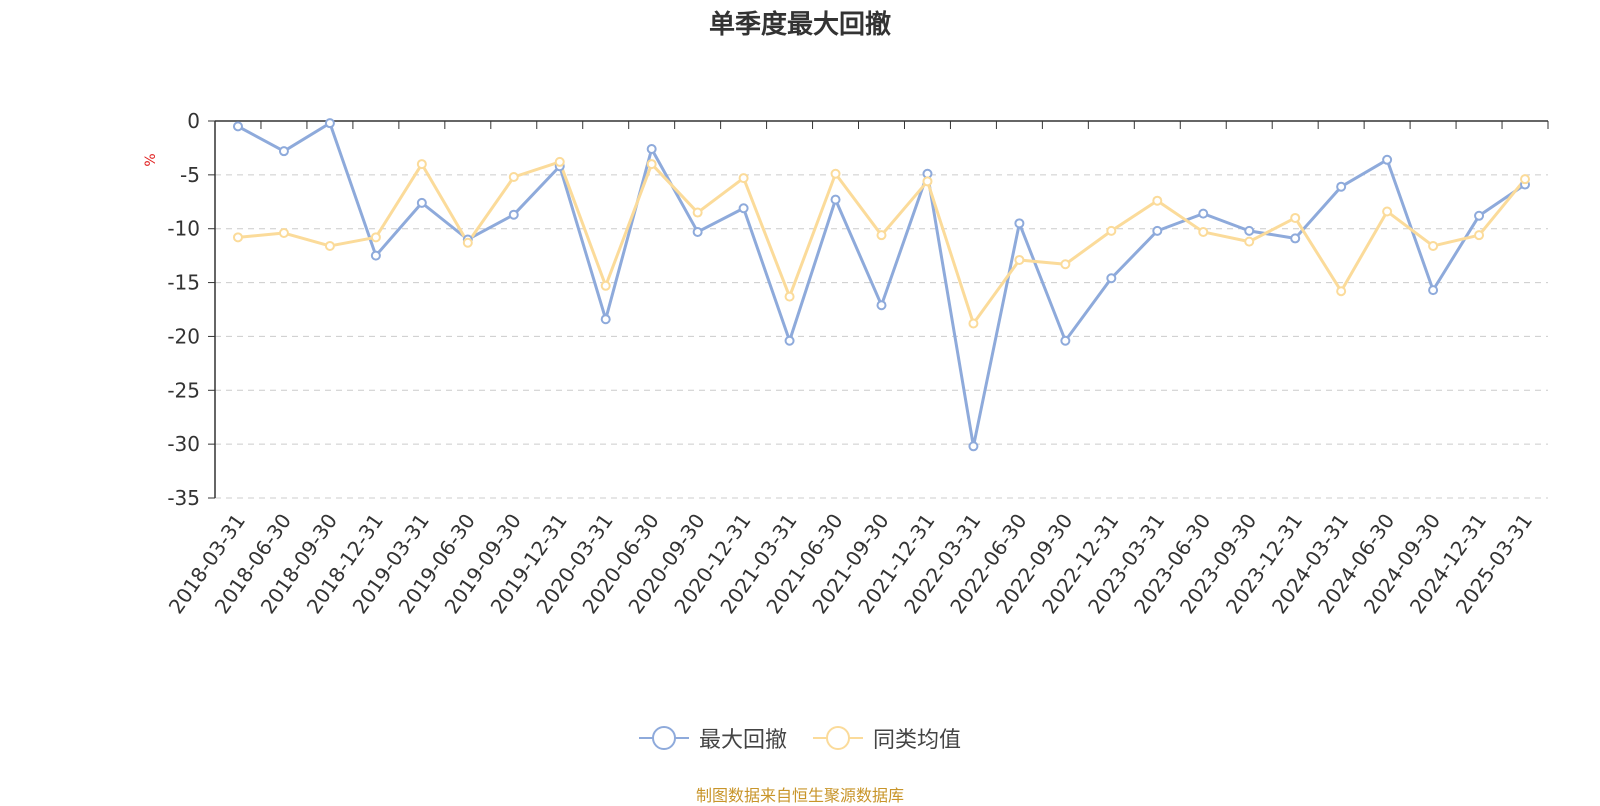 The image size is (1600, 806). Describe the element at coordinates (183, 498) in the screenshot. I see `y-tick-label: -35` at that location.